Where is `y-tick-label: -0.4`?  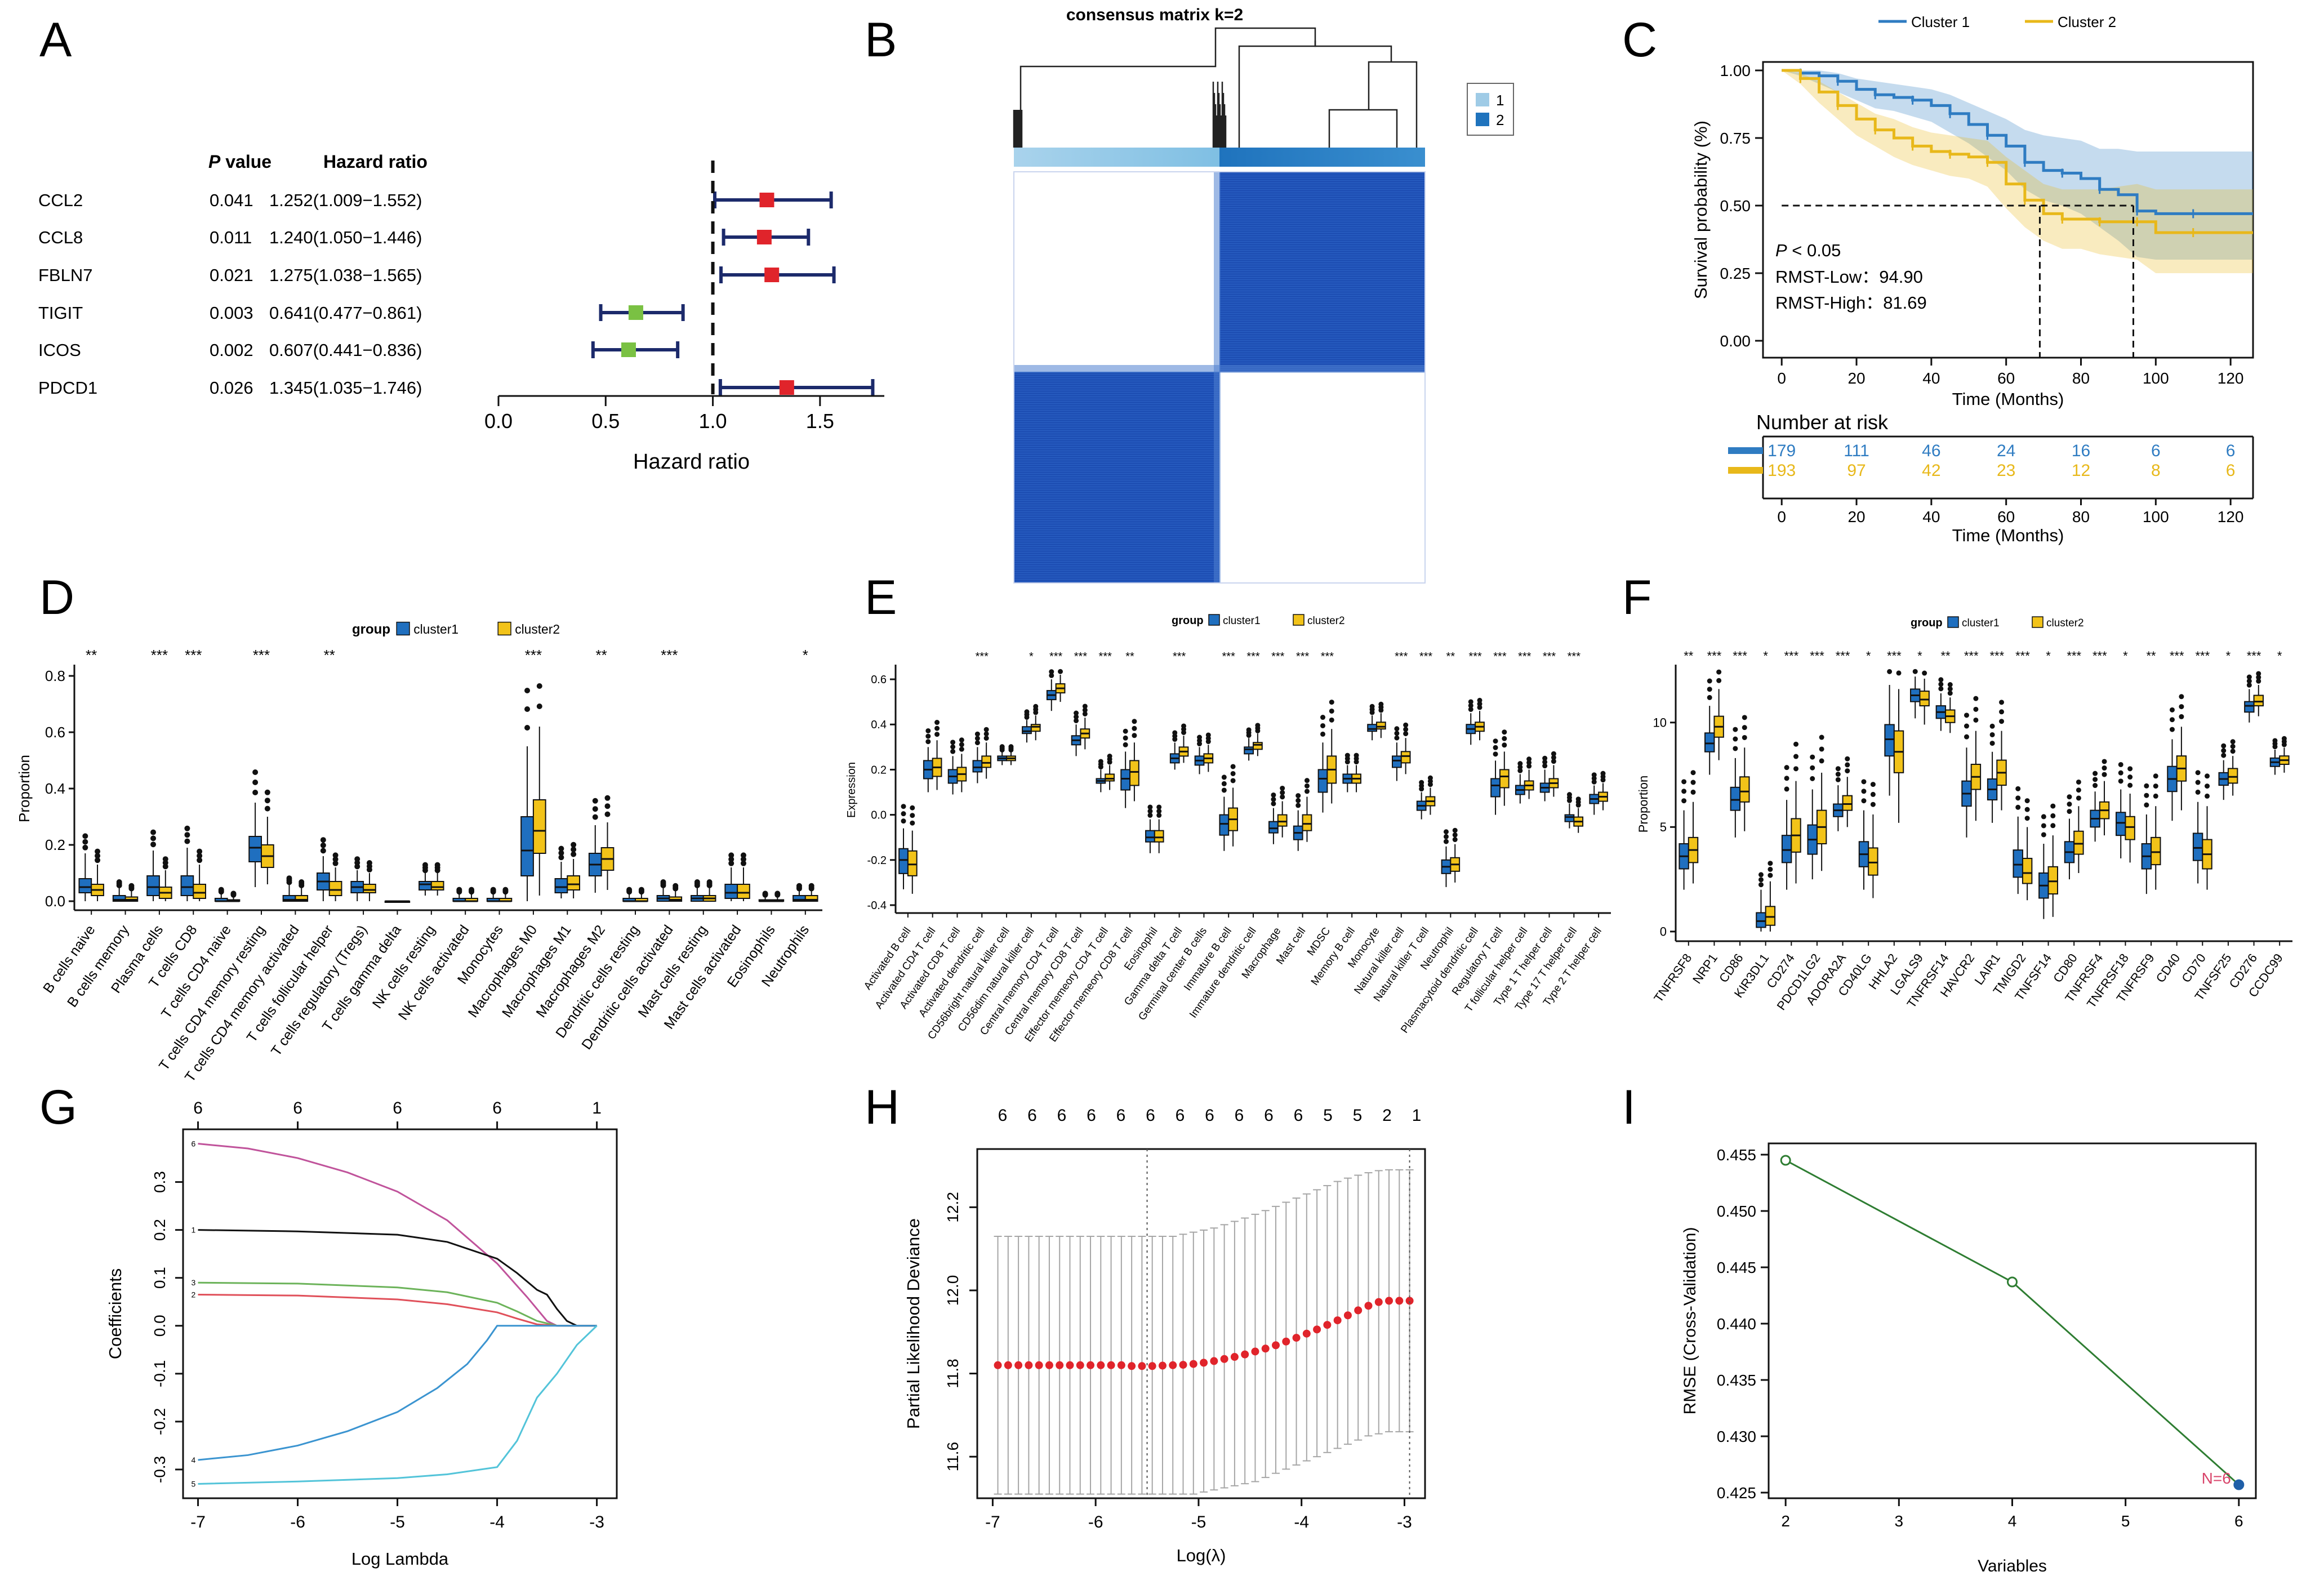 y-tick-label: -0.4 is located at coordinates (877, 906).